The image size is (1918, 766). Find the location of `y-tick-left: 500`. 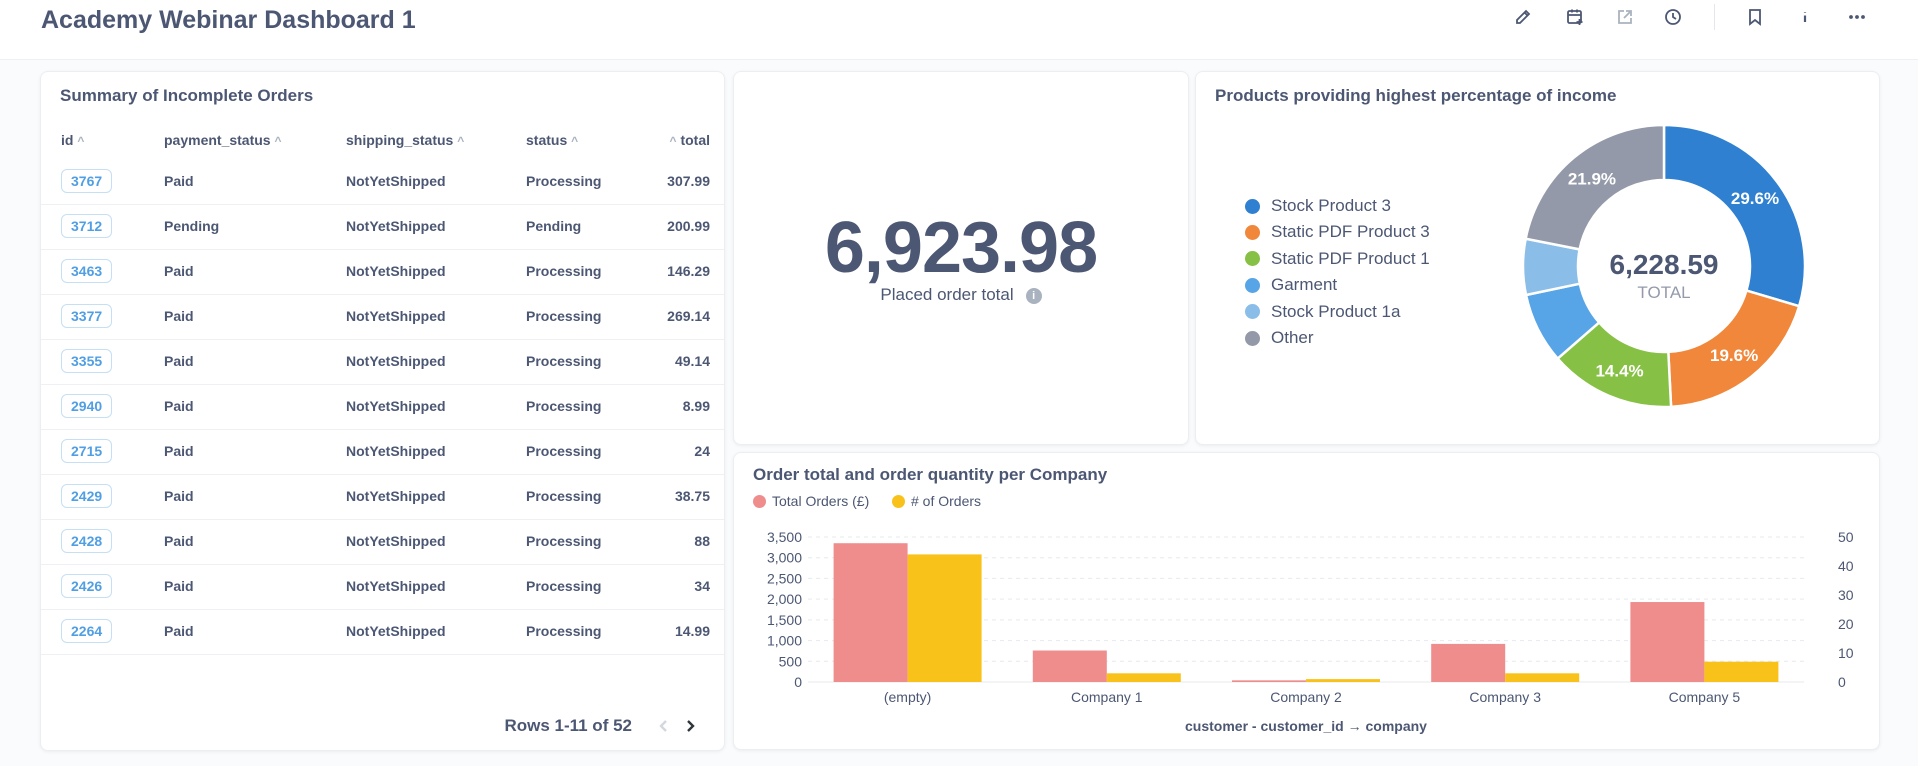

y-tick-left: 500 is located at coordinates (791, 661).